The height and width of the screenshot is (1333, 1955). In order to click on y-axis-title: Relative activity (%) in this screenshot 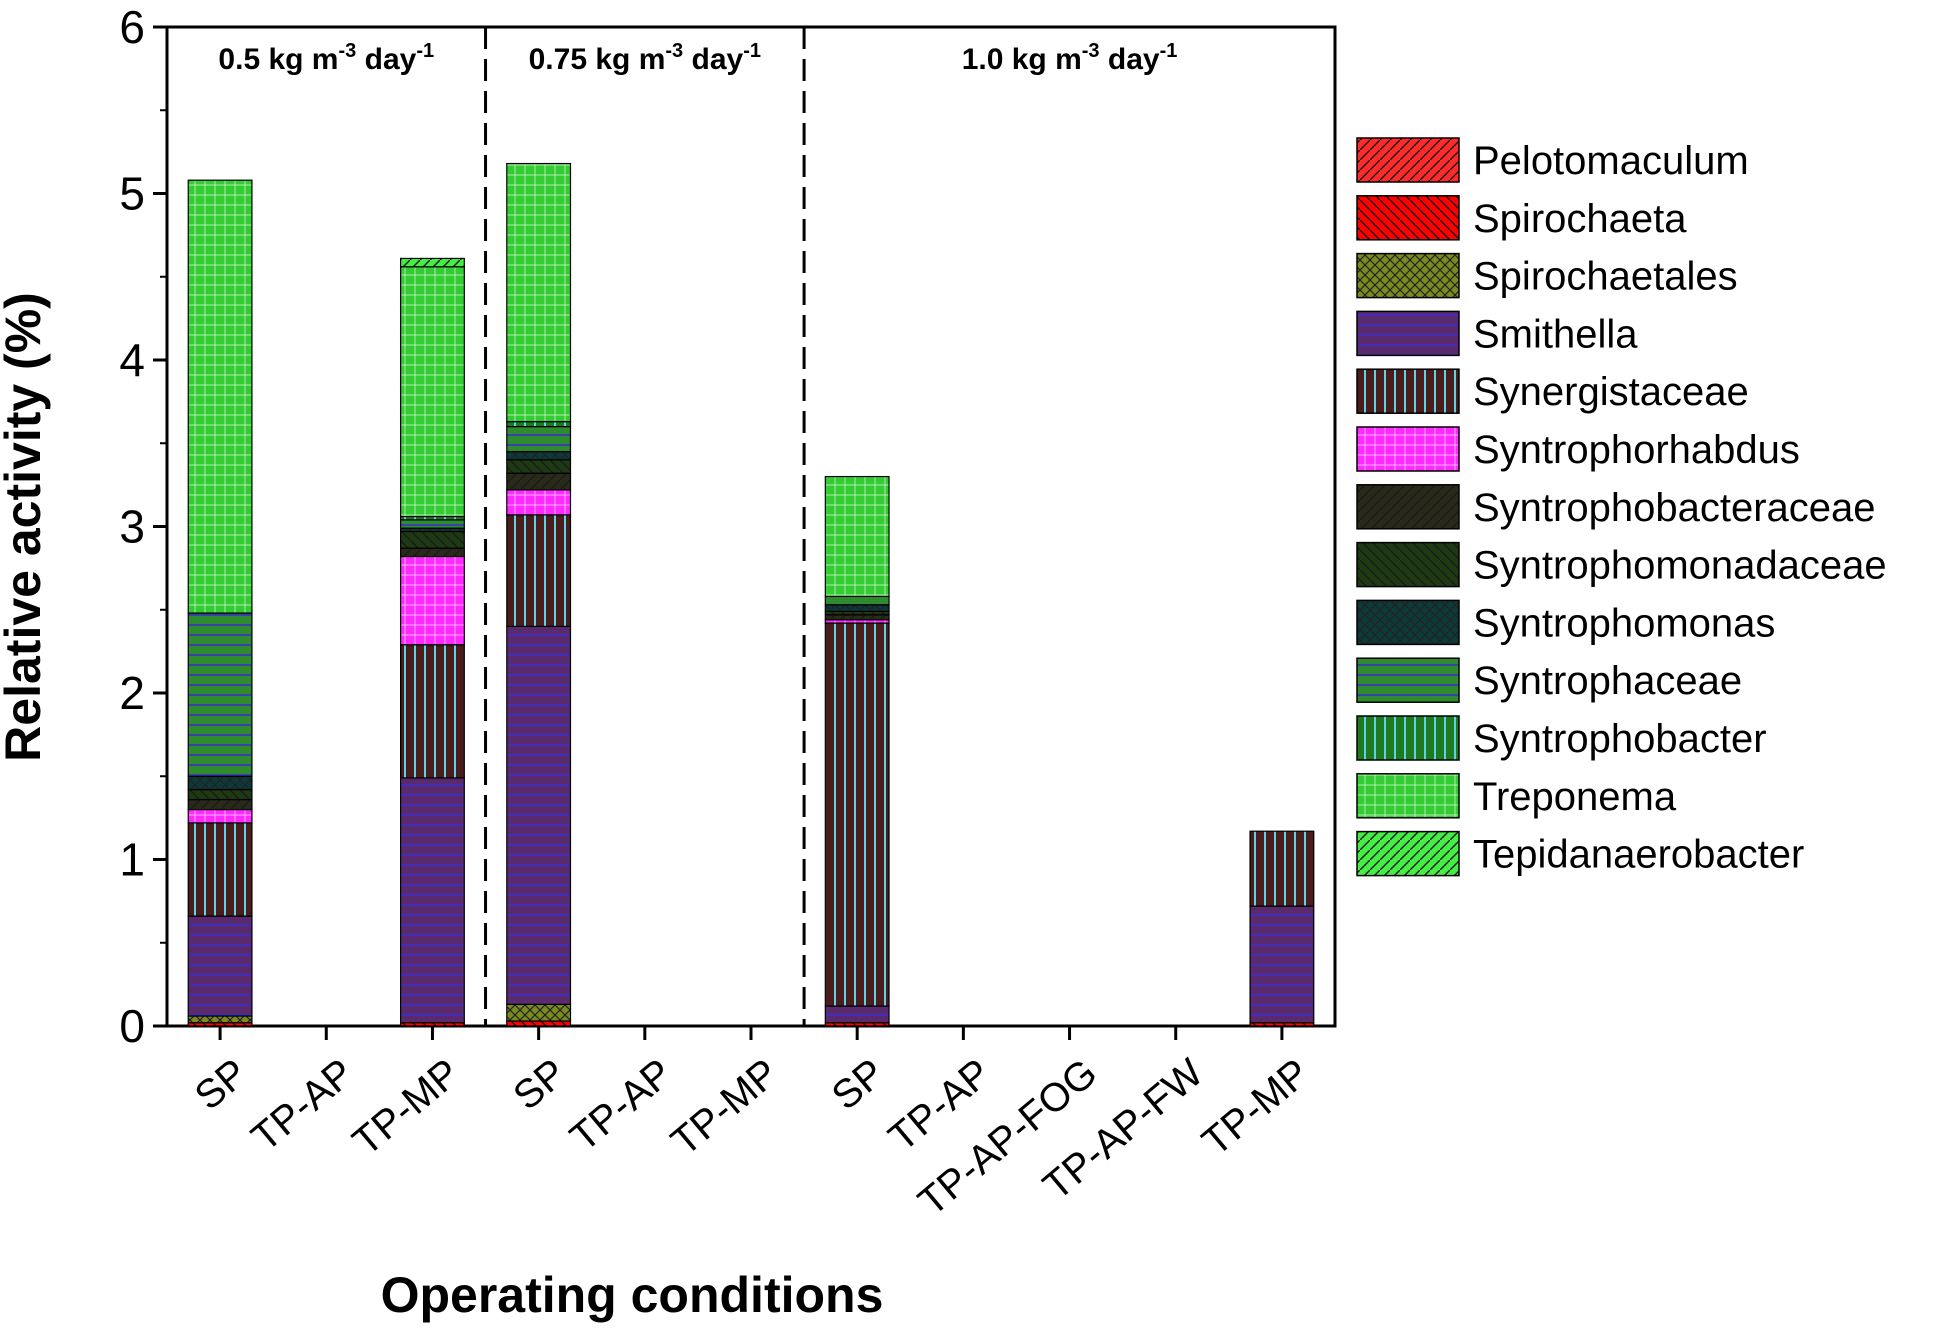, I will do `click(25, 527)`.